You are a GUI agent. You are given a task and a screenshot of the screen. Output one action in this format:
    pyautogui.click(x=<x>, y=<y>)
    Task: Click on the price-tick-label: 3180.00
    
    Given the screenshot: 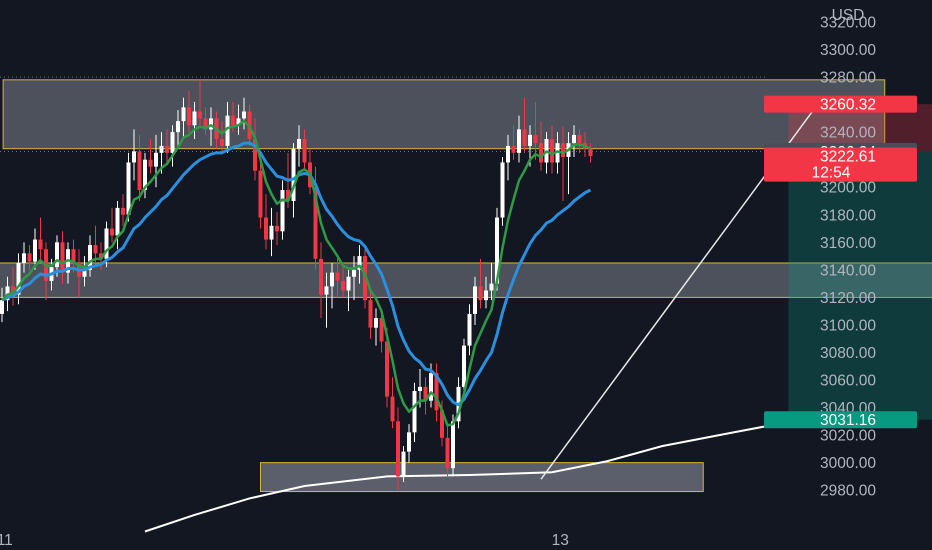 What is the action you would take?
    pyautogui.click(x=848, y=215)
    